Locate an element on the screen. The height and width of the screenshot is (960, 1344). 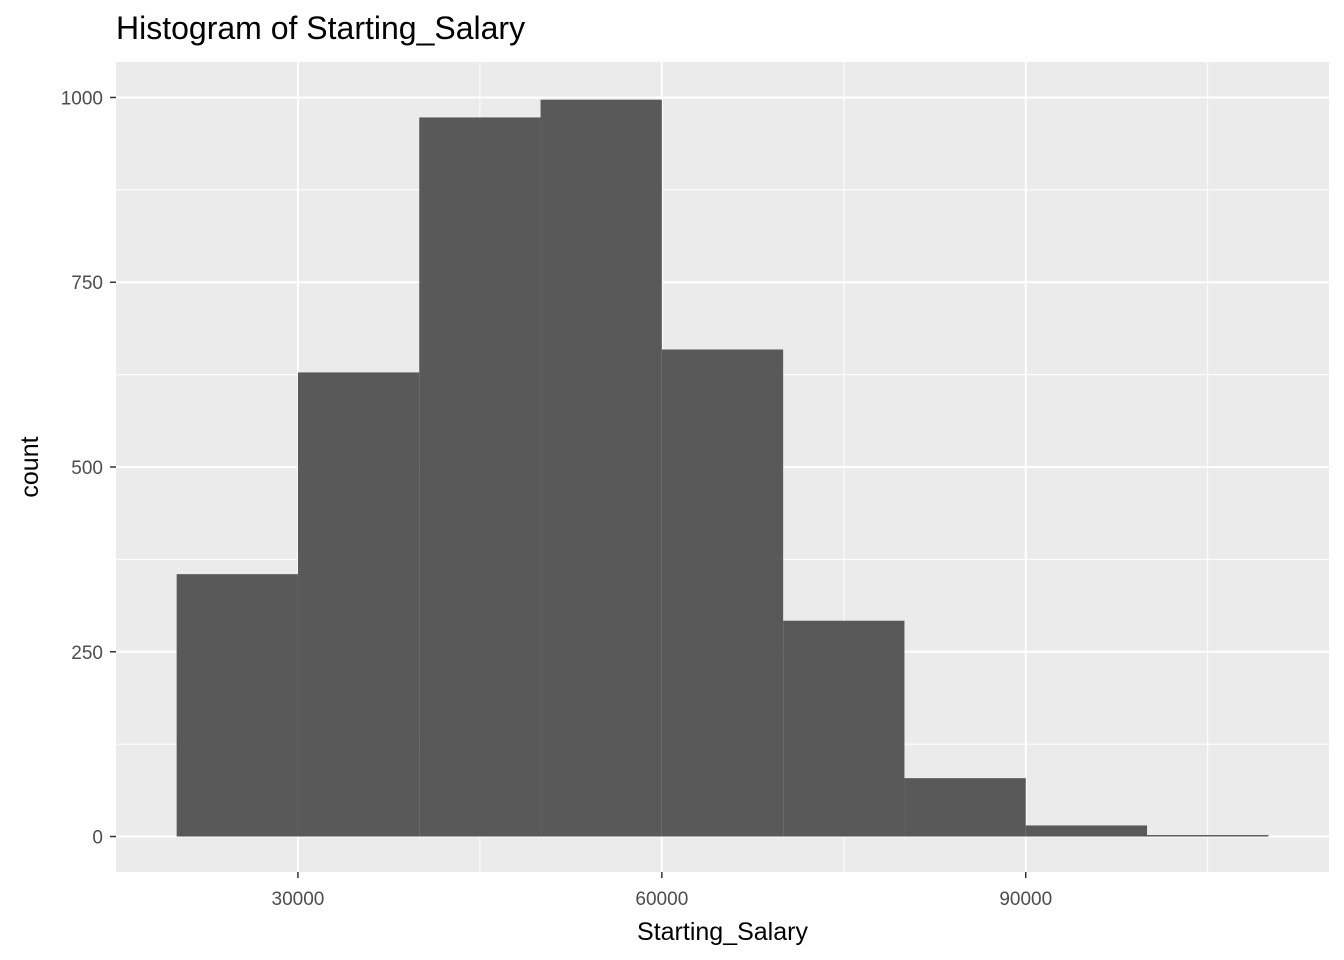
x-axis-title: Starting_Salary is located at coordinates (722, 932).